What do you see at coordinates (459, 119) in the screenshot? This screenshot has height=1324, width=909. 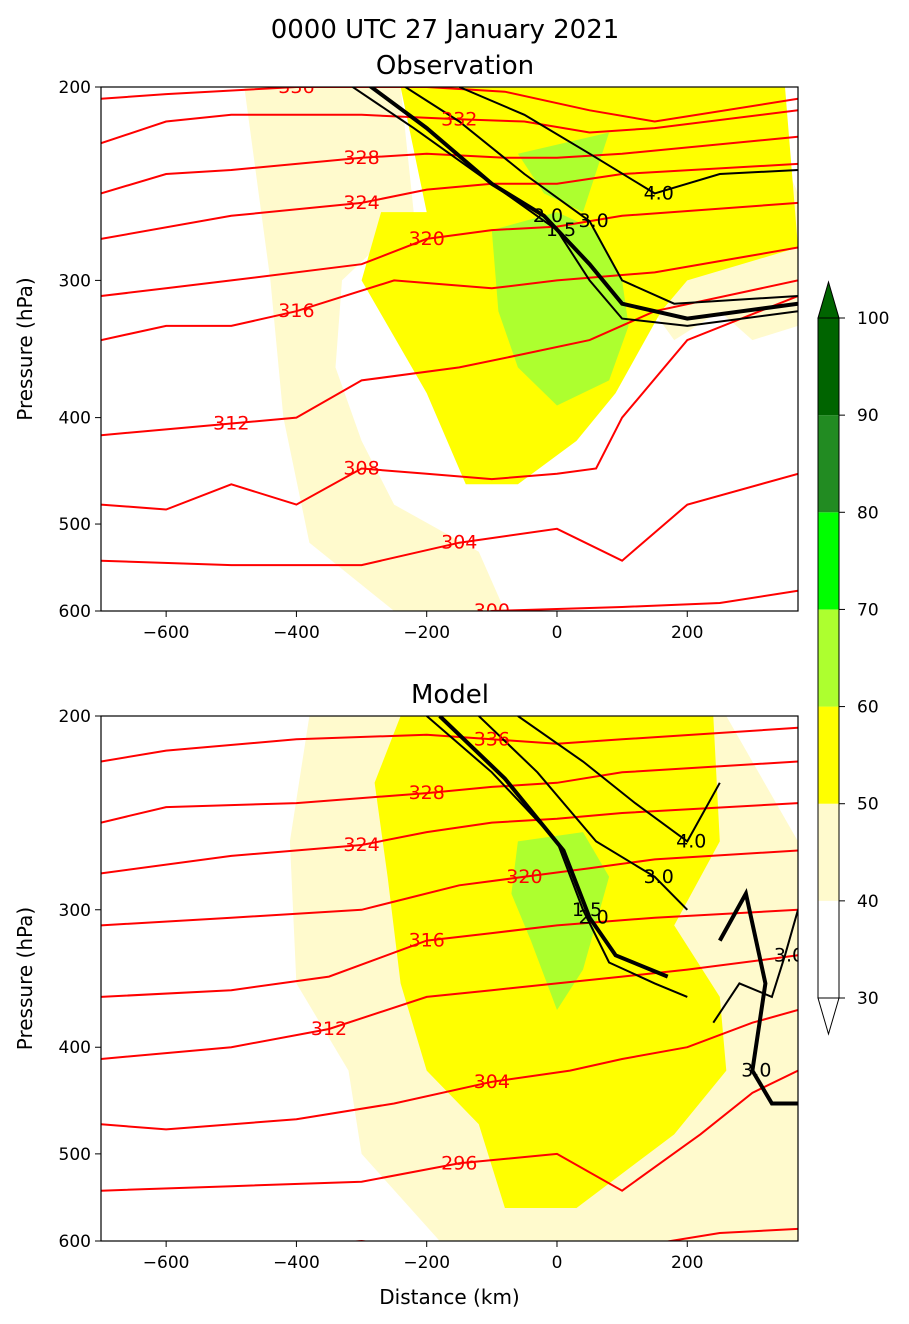 I see `theta-label: 332` at bounding box center [459, 119].